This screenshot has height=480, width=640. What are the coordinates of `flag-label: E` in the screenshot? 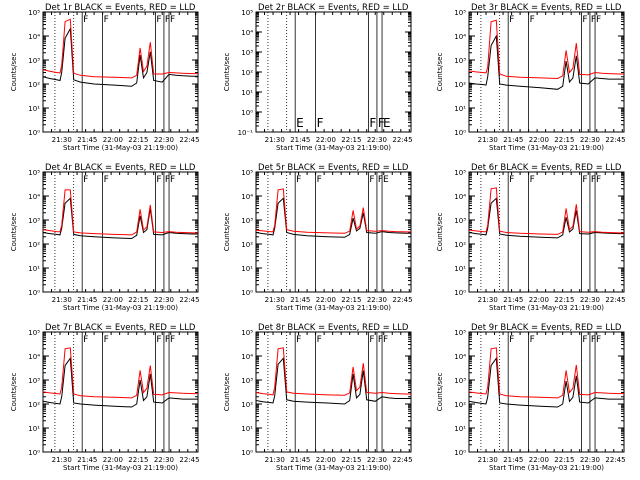 It's located at (387, 123).